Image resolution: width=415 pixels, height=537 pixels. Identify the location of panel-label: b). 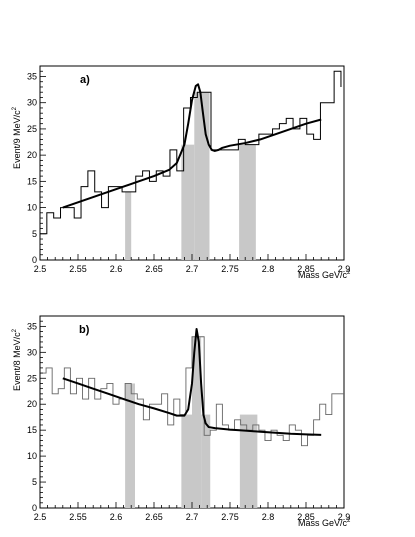
(84, 330).